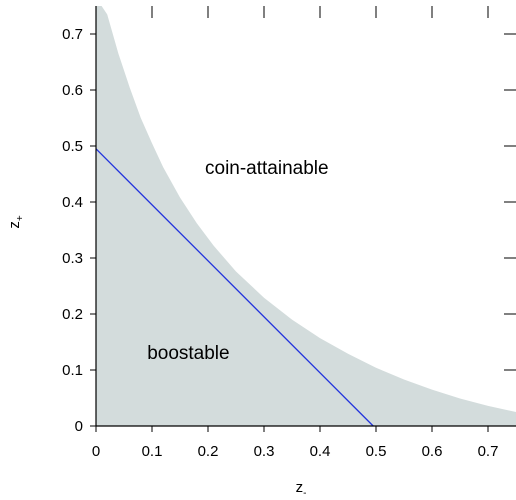  I want to click on annotation-0: coin-attainable, so click(267, 168).